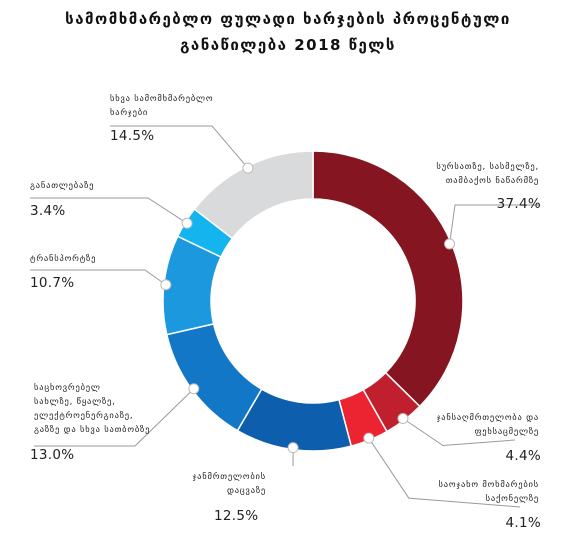 The height and width of the screenshot is (554, 576). I want to click on label-food: სურსათზე, სასმელზე, თამბაქოს ნაწარმზე, so click(487, 174).